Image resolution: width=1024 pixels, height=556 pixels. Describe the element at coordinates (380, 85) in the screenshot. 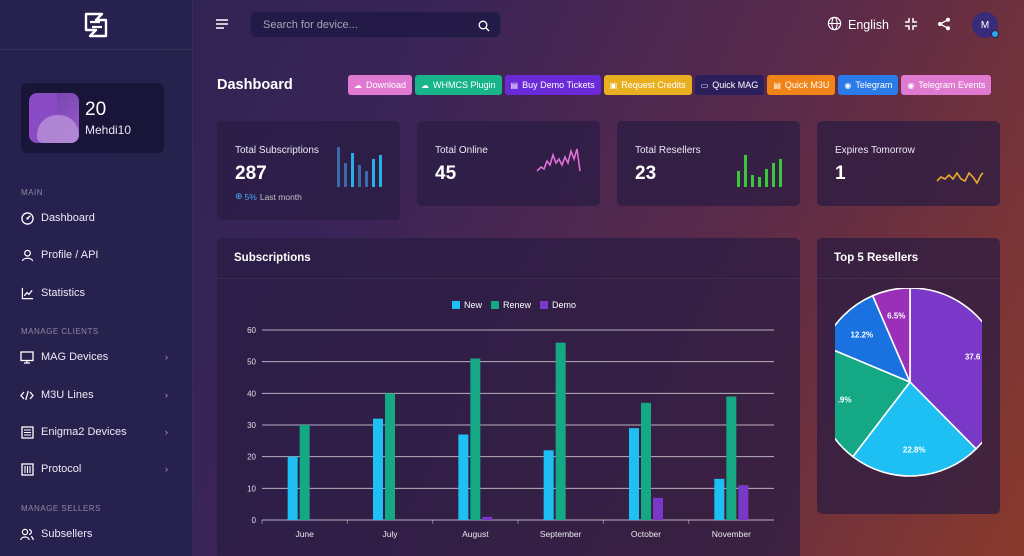

I see `download-button: ☁ Download` at that location.